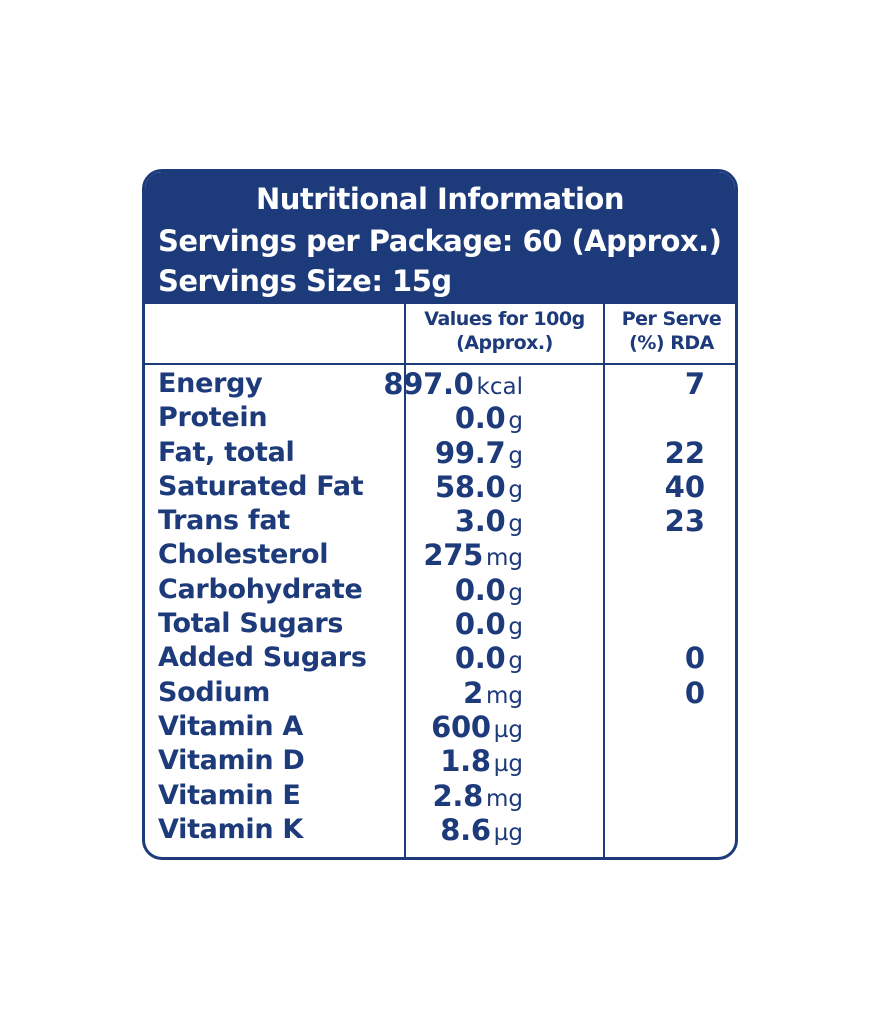 The width and height of the screenshot is (880, 1030). Describe the element at coordinates (671, 319) in the screenshot. I see `rda-header-line1: Per Serve` at that location.